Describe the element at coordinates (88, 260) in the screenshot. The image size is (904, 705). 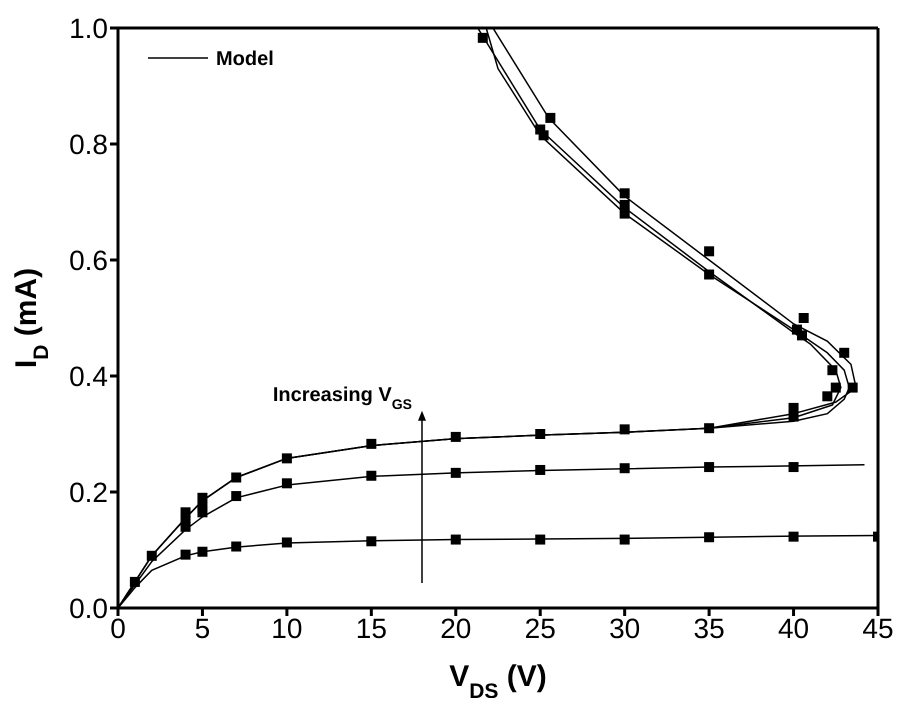
I see `y-tick-label: 0.6` at that location.